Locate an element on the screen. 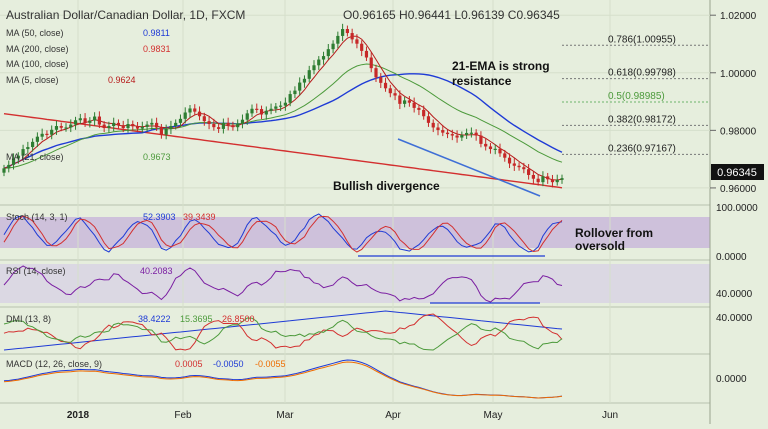 The height and width of the screenshot is (429, 768). dmi-minus-line is located at coordinates (283, 332).